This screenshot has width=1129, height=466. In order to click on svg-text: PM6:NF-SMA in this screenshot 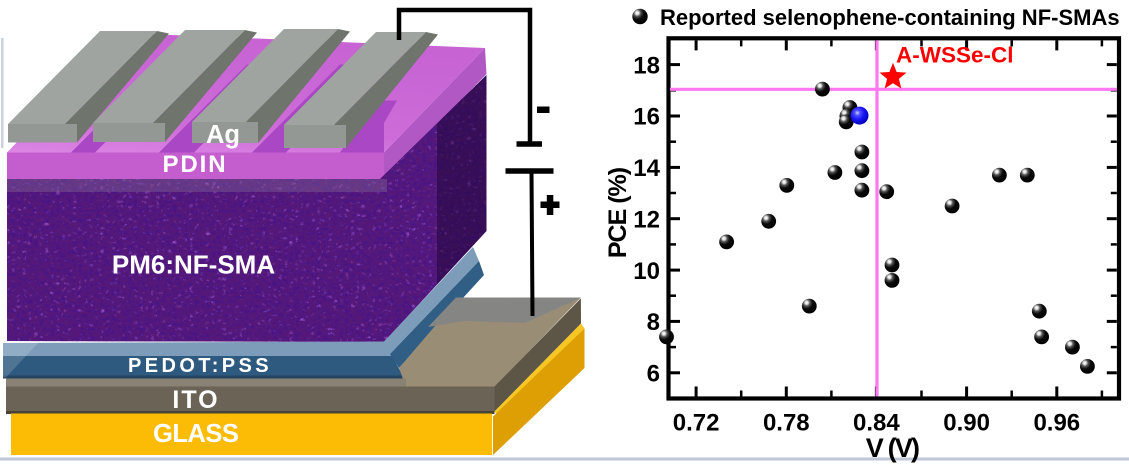, I will do `click(193, 265)`.